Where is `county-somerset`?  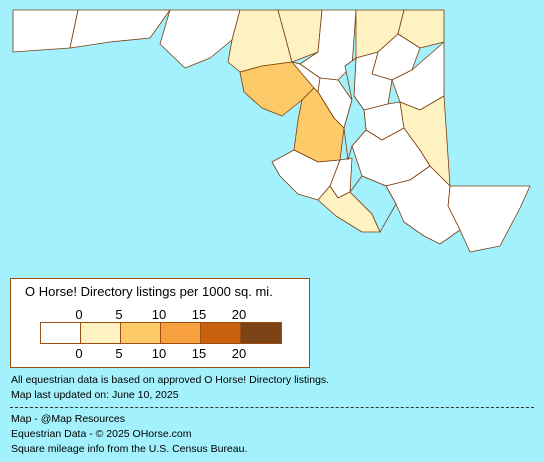 county-somerset is located at coordinates (423, 205).